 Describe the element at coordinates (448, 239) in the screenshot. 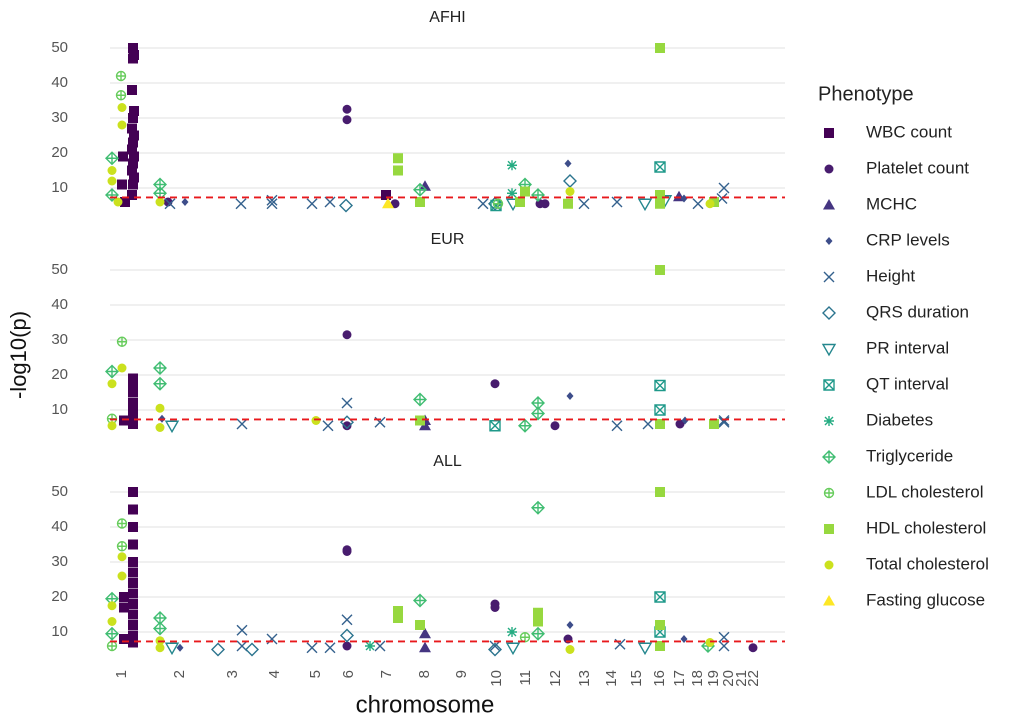

I see `facet-title: EUR` at that location.